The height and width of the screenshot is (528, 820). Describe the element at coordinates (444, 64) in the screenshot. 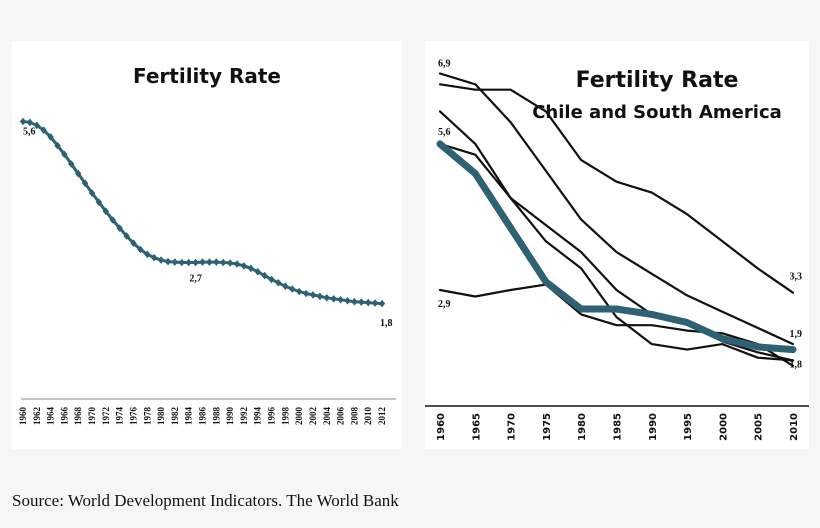

I see `data-label: 6,9` at that location.